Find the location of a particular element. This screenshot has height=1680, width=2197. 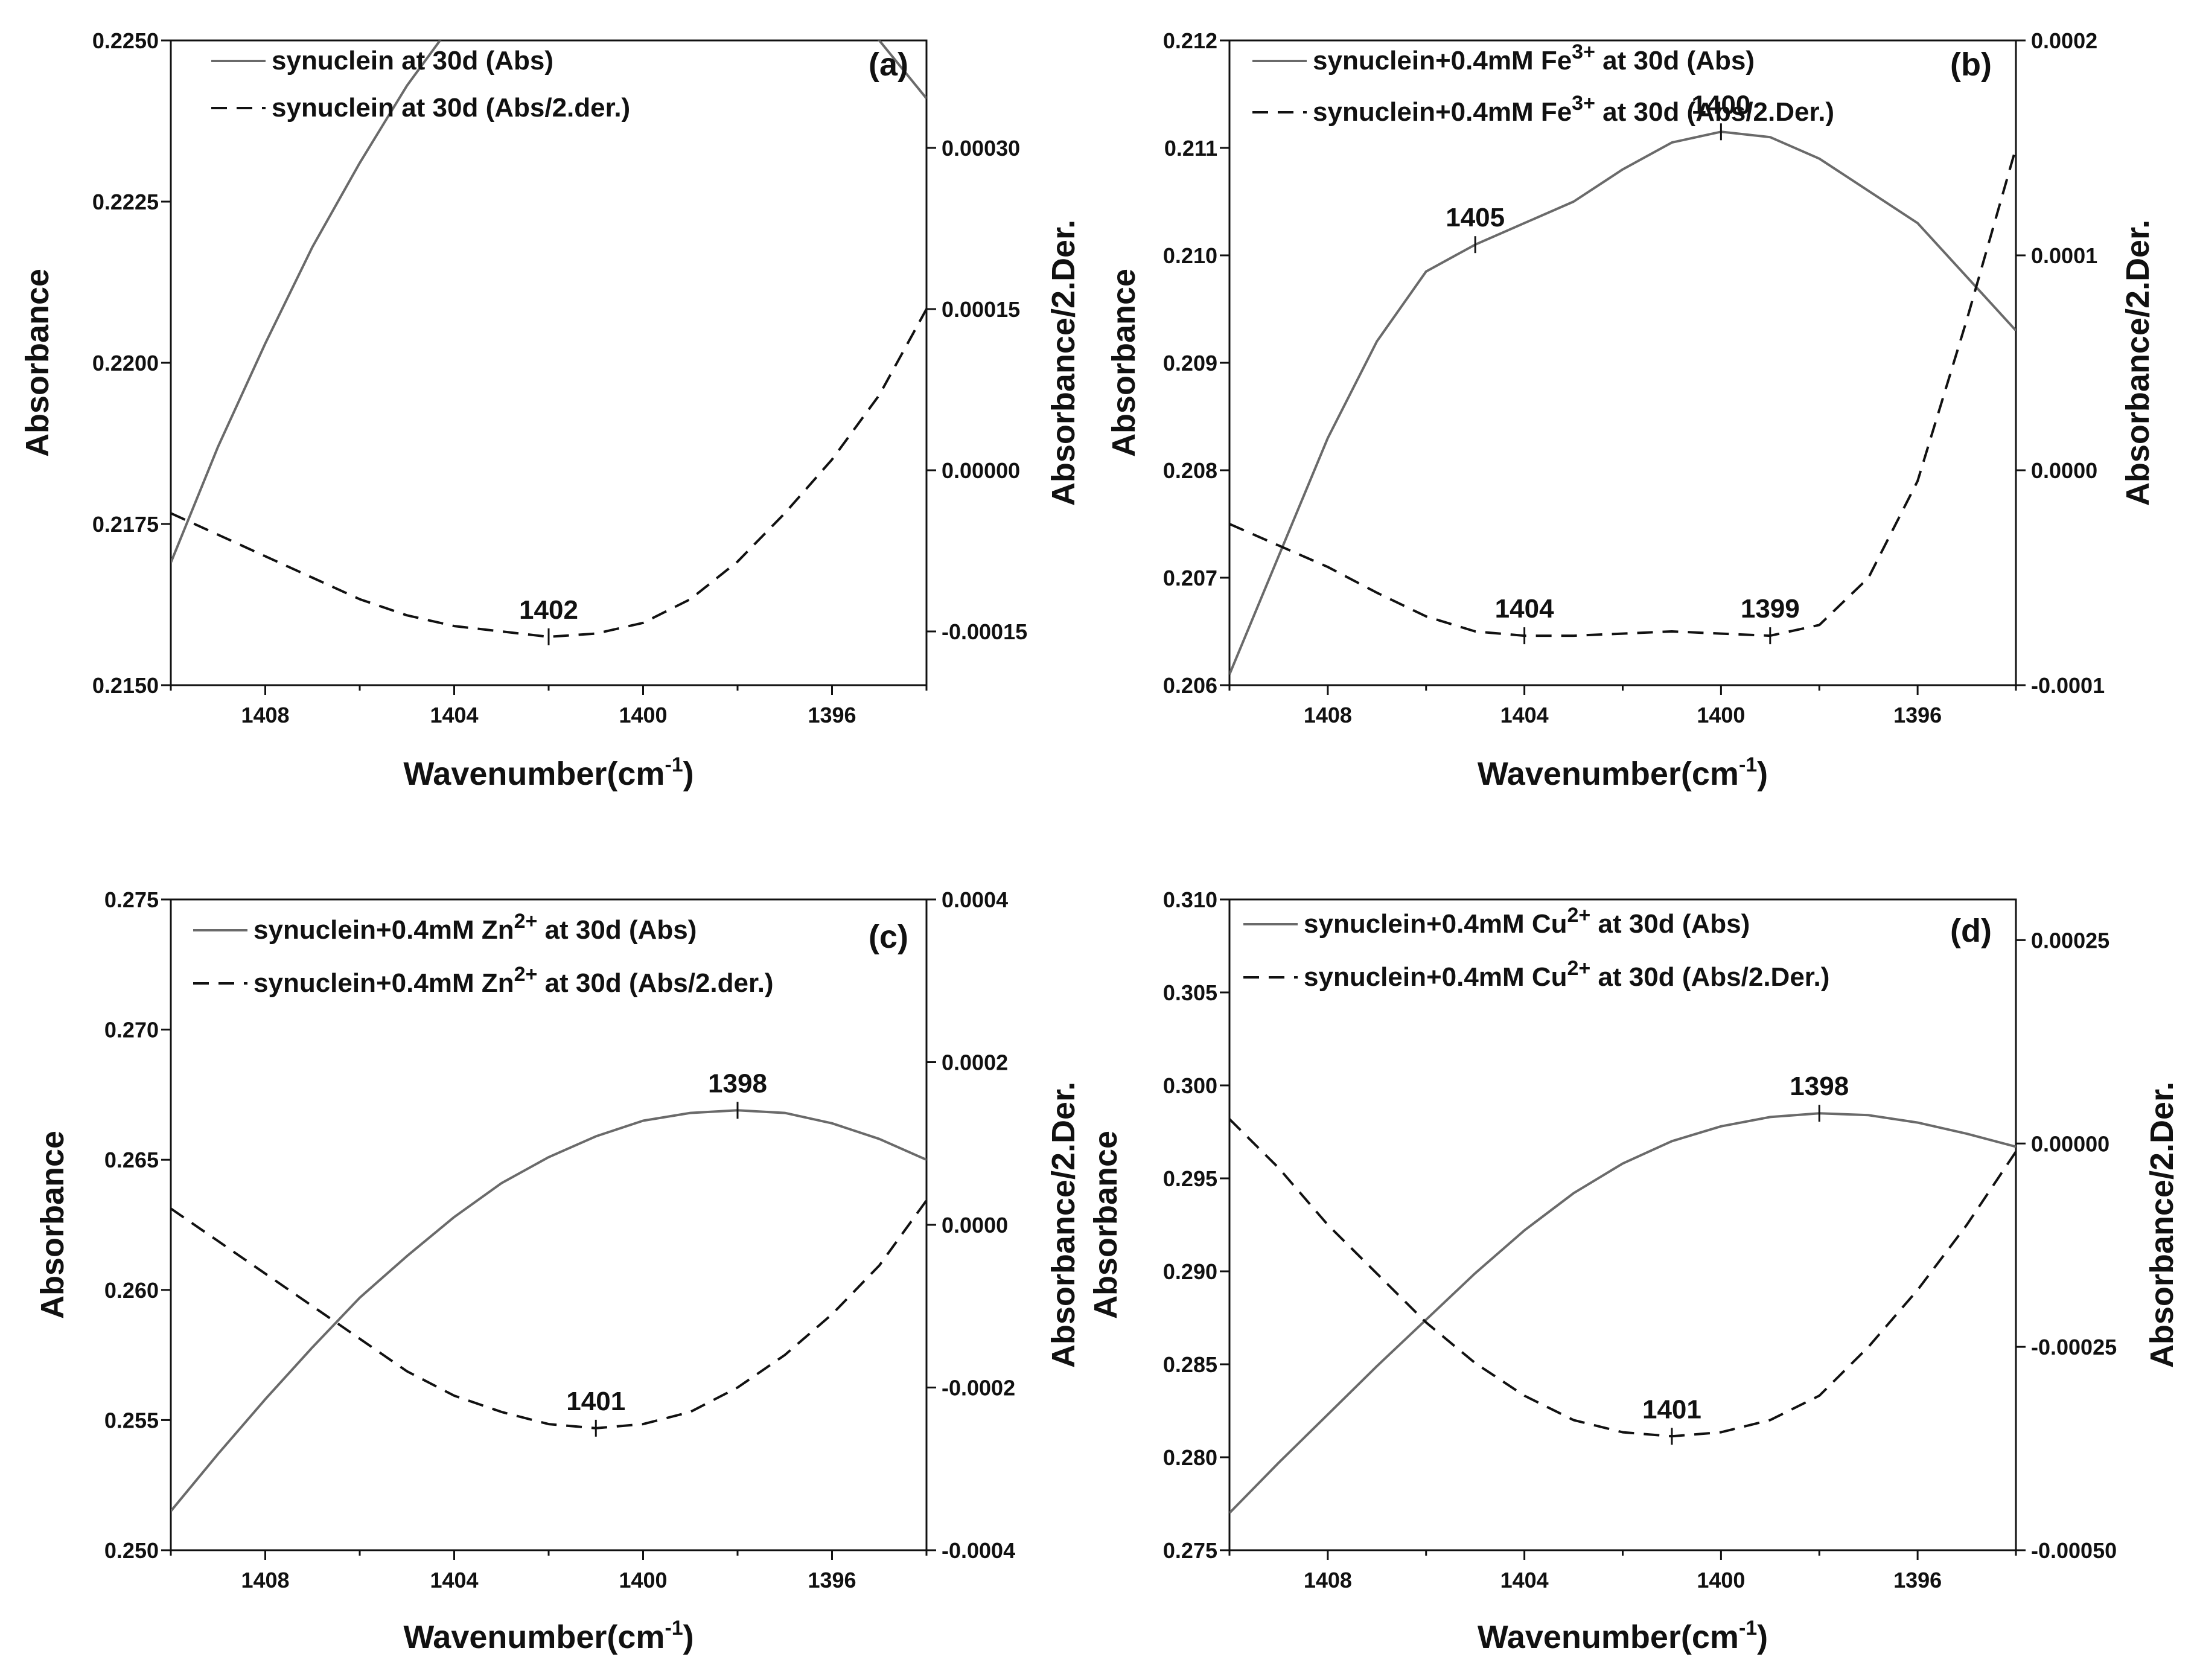

y-left-tick-label: 0.280 is located at coordinates (1190, 1458).